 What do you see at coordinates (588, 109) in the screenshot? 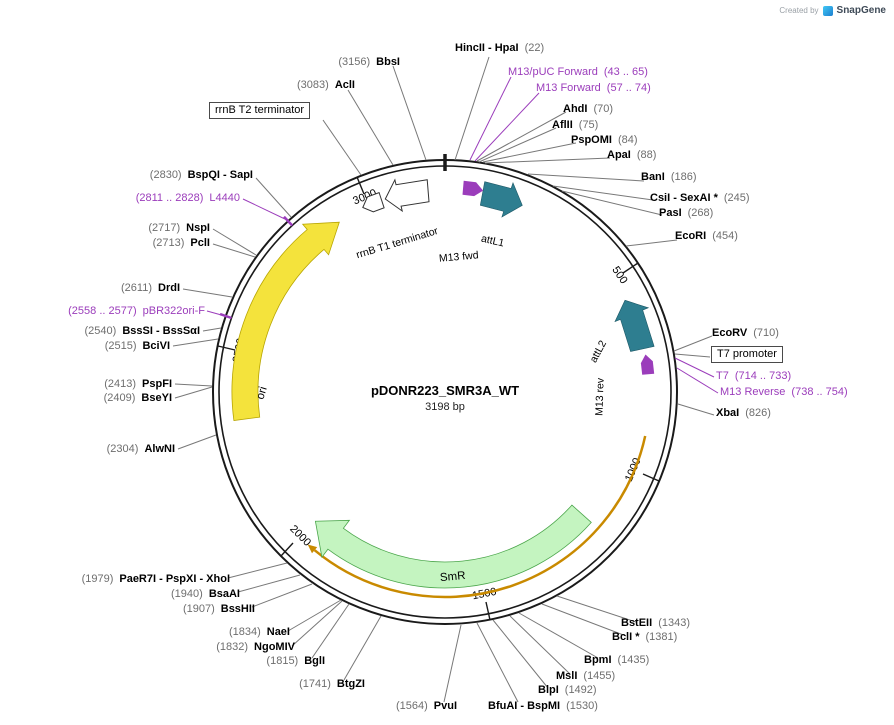
I see `site-label-ahdi: AhdI (70)` at bounding box center [588, 109].